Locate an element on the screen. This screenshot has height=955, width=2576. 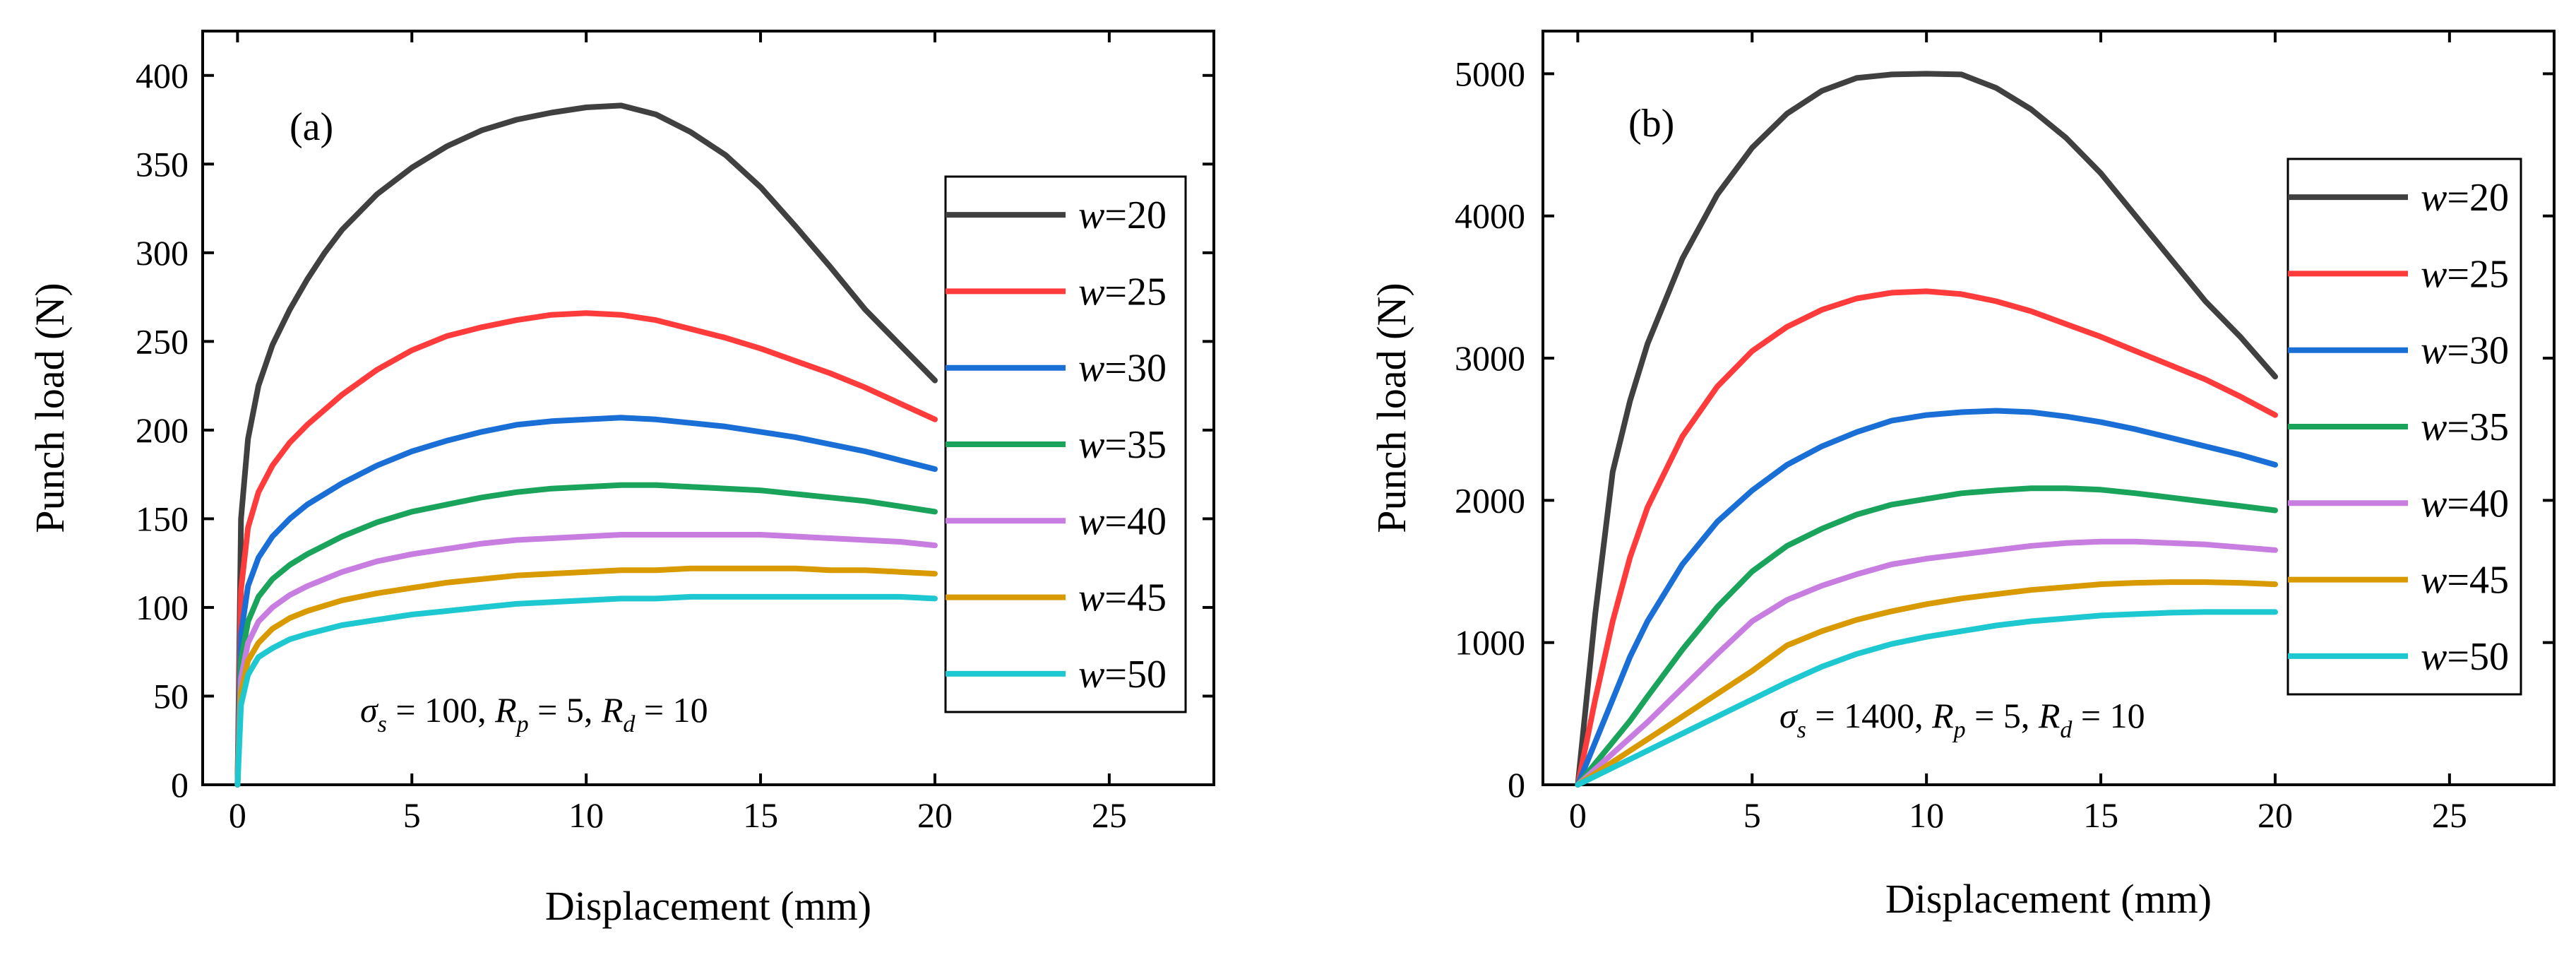
anno-eq1: = 1400, is located at coordinates (1869, 715).